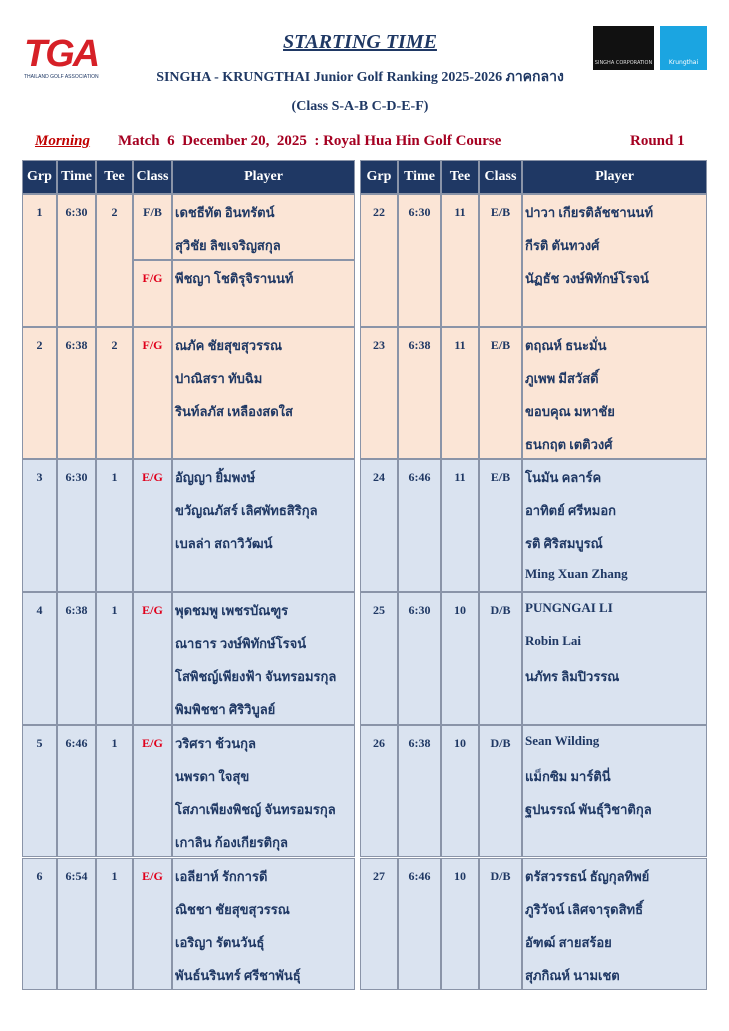  I want to click on player: โสภาเพียงพิชญ์ จันทรอมรกุล, so click(255, 809).